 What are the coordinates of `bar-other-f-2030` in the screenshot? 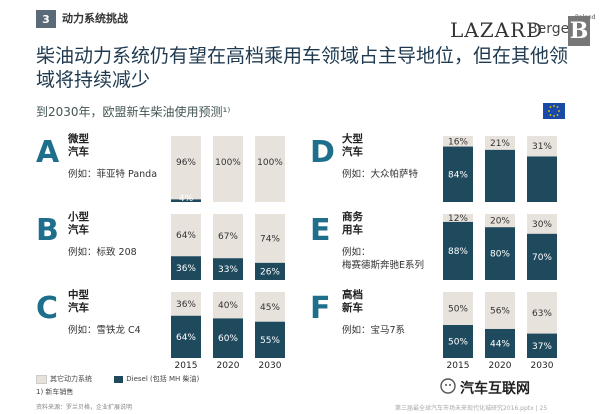 It's located at (542, 313).